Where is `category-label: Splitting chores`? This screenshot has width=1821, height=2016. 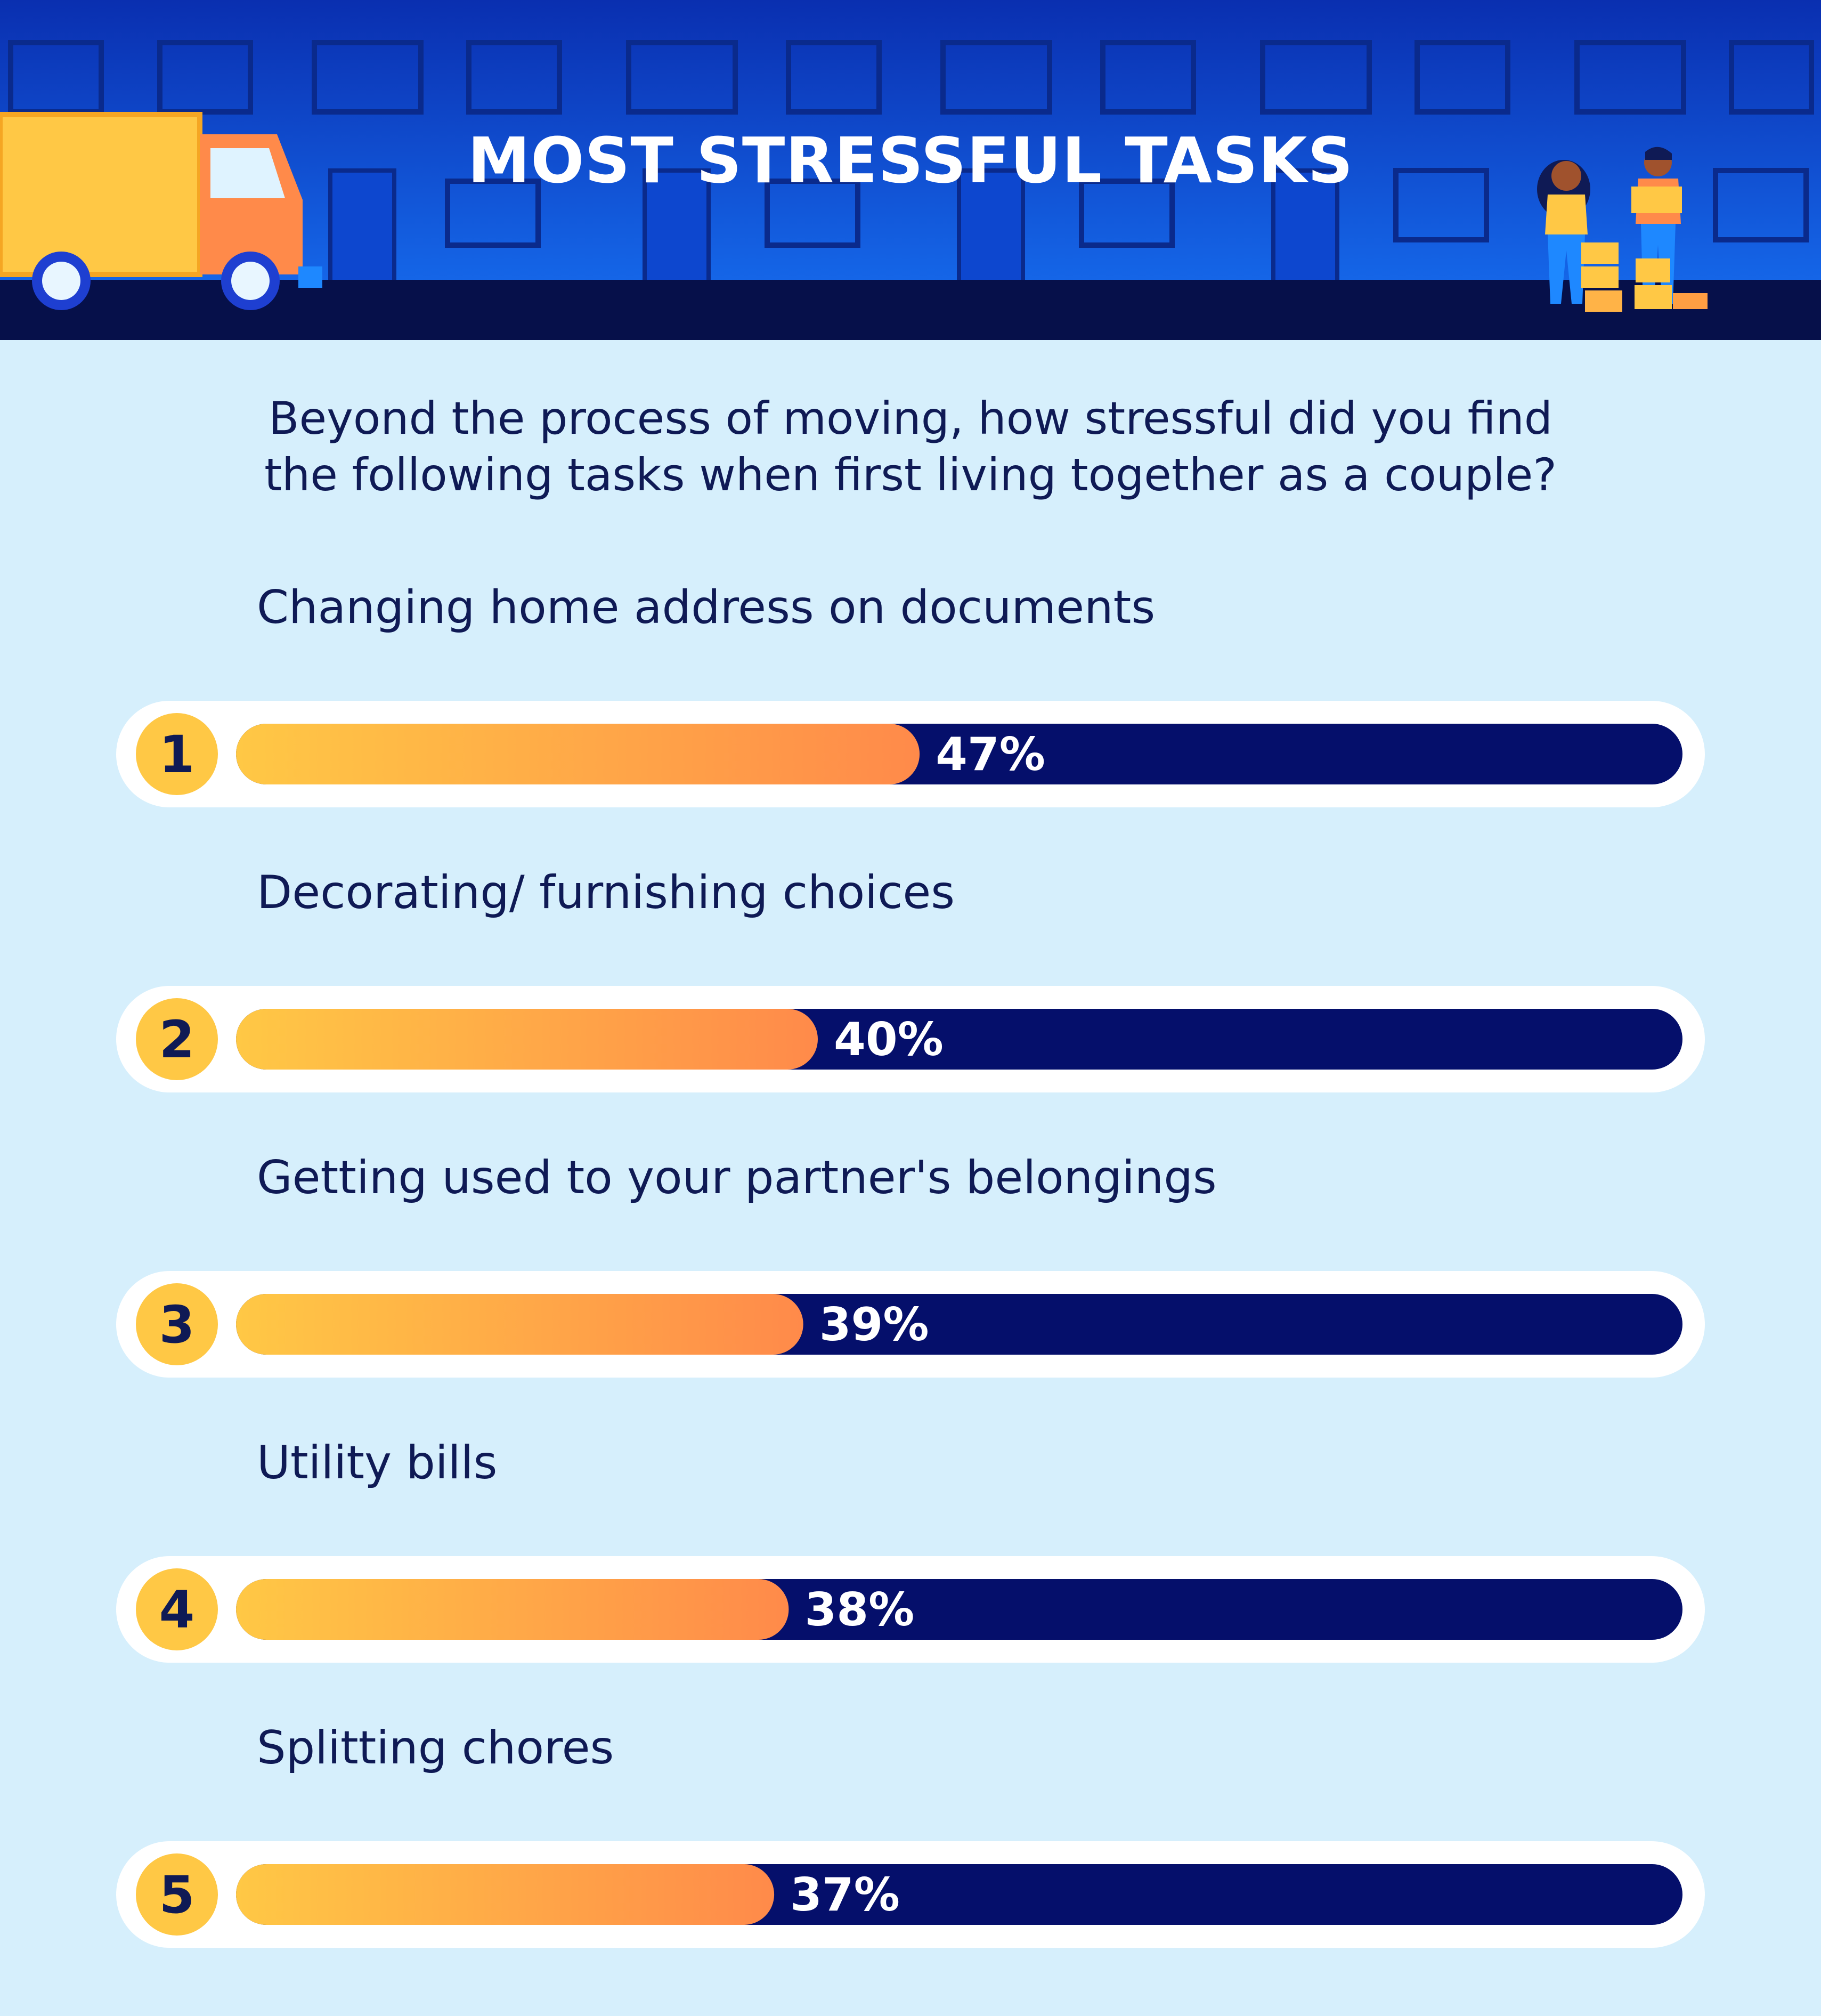
category-label: Splitting chores is located at coordinates (435, 1748).